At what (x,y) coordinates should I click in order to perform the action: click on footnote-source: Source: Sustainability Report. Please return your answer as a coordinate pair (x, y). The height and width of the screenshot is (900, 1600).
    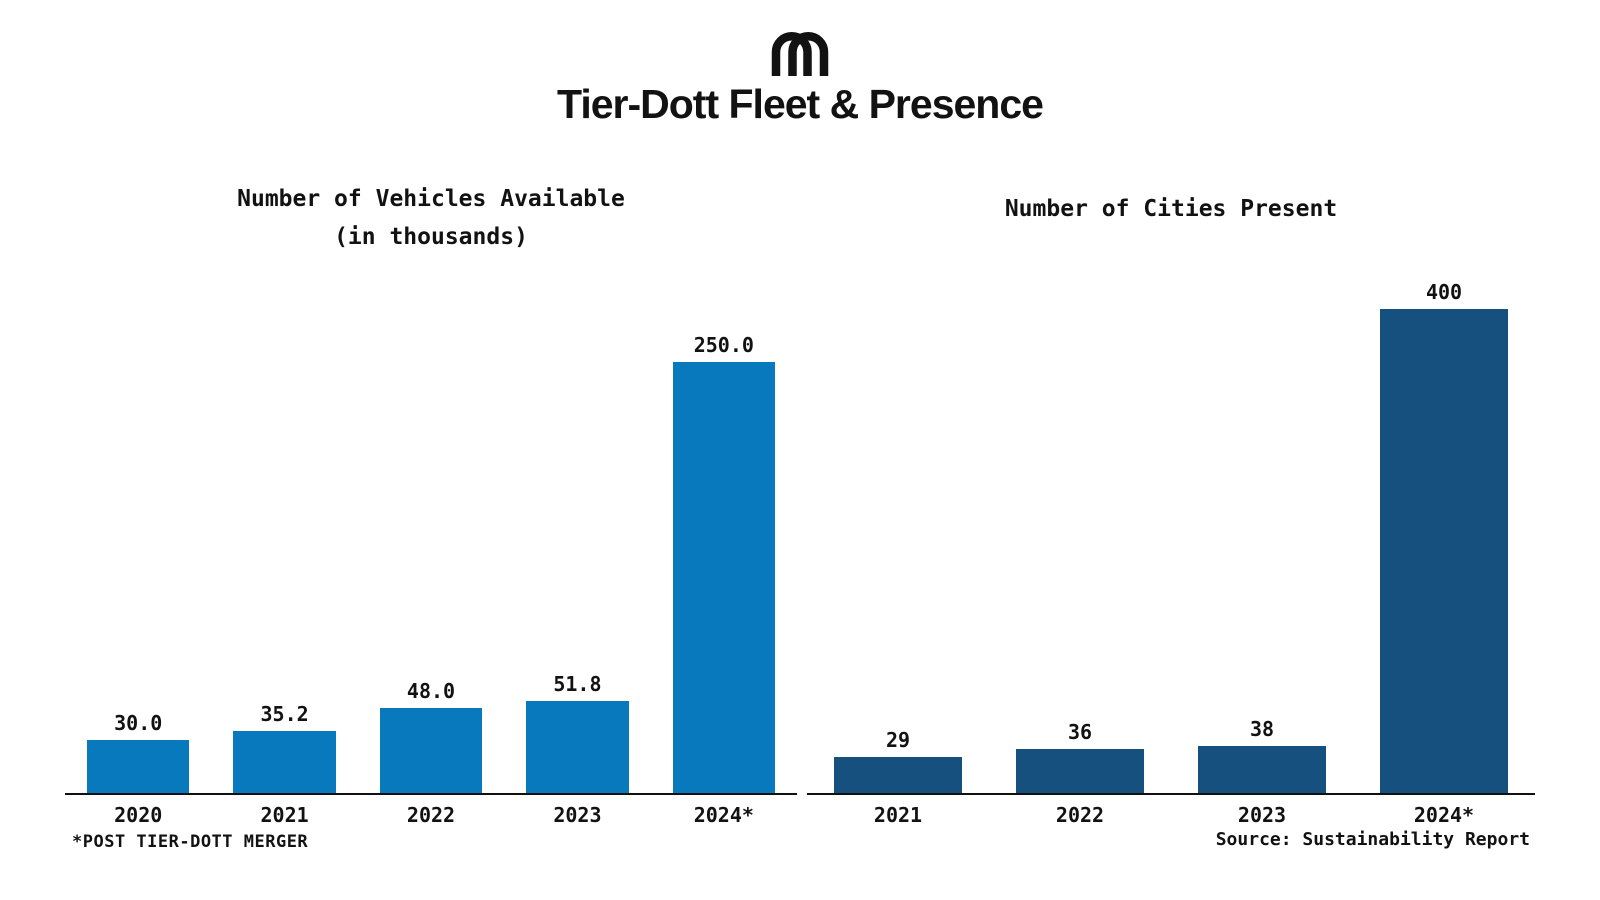
    Looking at the image, I should click on (1372, 839).